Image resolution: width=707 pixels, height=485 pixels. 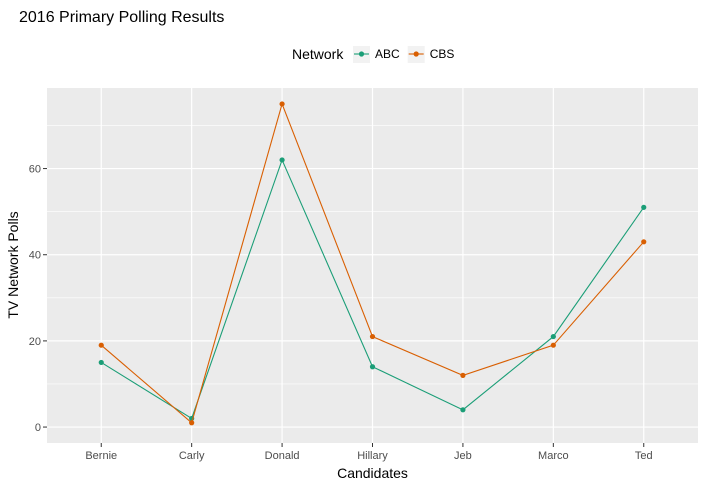 I want to click on legend: Network ABC CBS, so click(x=373, y=54).